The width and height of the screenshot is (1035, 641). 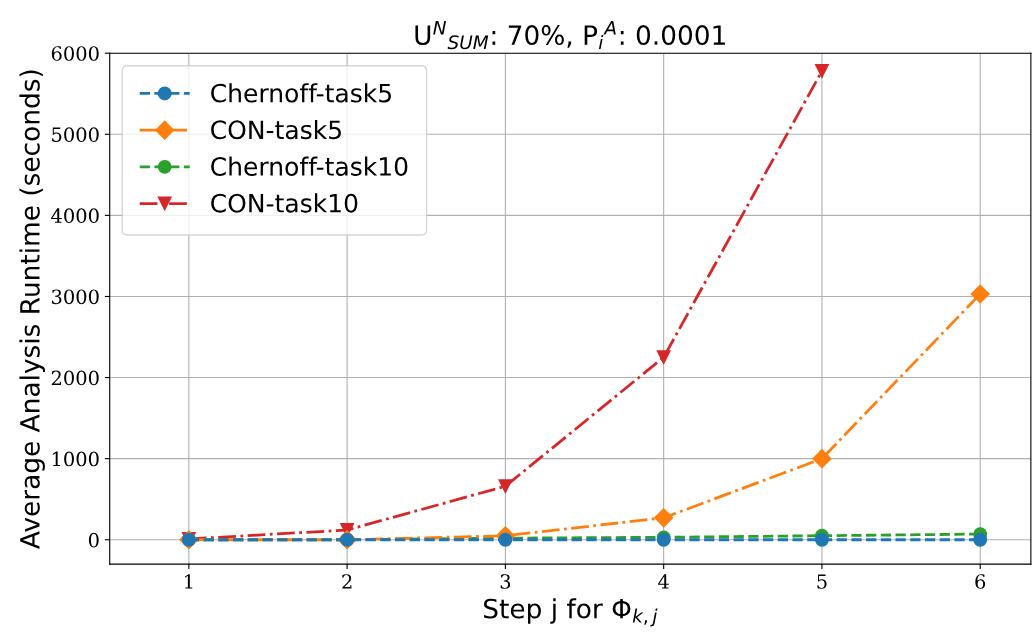 I want to click on legend-label: Chernoff-task5, so click(x=301, y=93).